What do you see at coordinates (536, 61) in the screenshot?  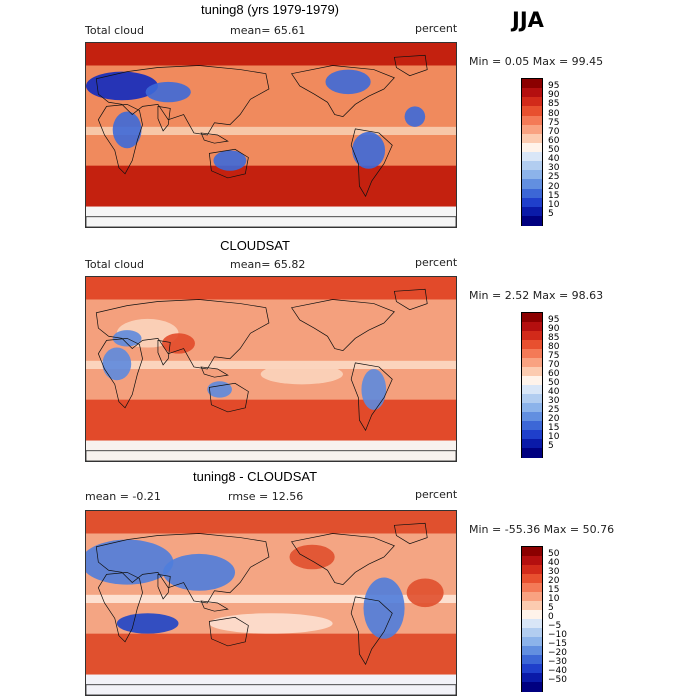 I see `min-max-label: Min = 0.05 Max = 99.45` at bounding box center [536, 61].